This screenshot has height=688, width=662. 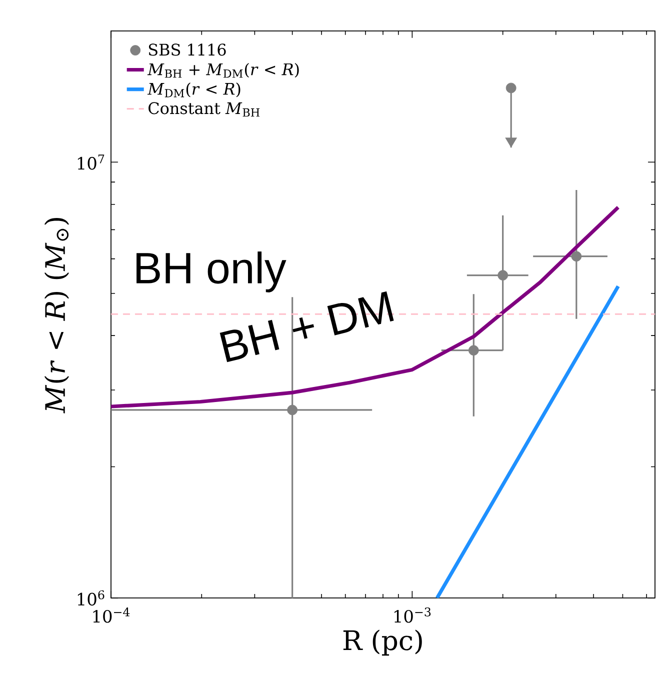 What do you see at coordinates (193, 90) in the screenshot?
I see `legend-label: M$_{DM}$(r < R)` at bounding box center [193, 90].